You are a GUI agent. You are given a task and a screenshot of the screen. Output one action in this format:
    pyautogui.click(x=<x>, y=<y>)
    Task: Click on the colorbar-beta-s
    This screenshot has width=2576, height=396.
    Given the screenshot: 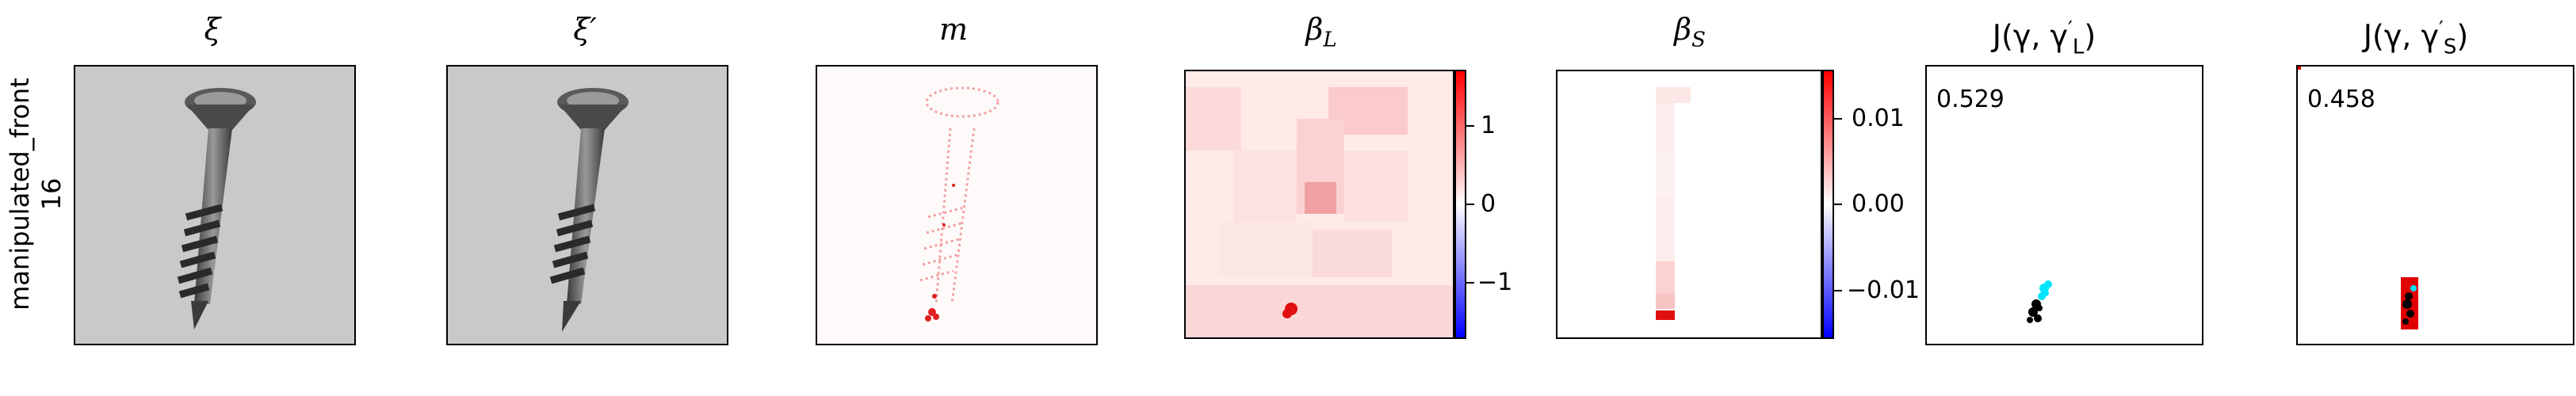 What is the action you would take?
    pyautogui.click(x=1828, y=204)
    